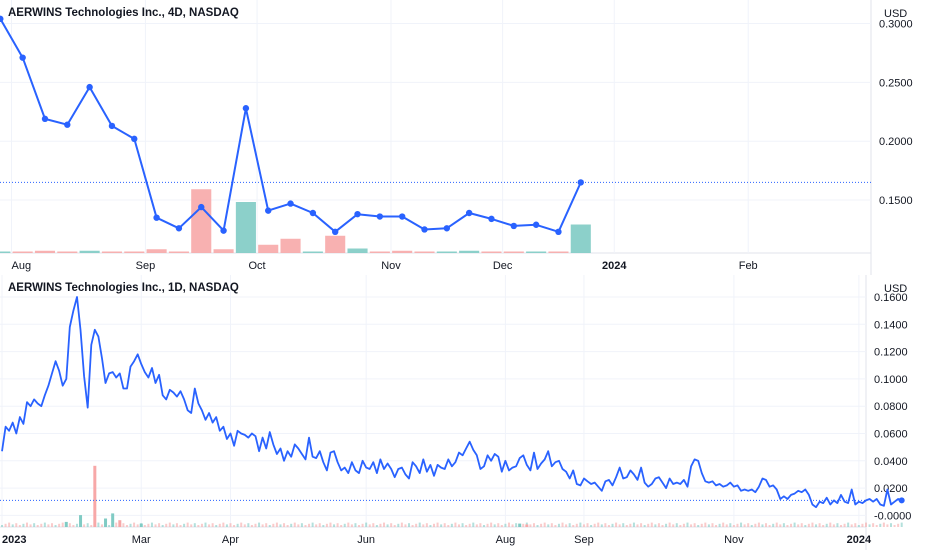 The height and width of the screenshot is (550, 932). Describe the element at coordinates (366, 540) in the screenshot. I see `x-tick-label: Jun` at that location.